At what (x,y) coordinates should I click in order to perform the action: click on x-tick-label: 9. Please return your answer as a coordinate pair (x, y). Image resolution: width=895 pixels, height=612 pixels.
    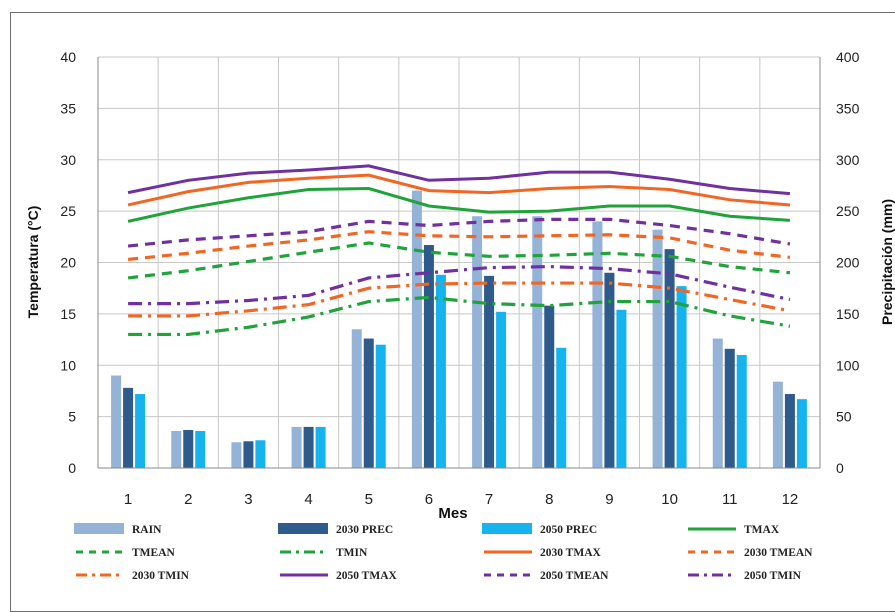
    Looking at the image, I should click on (609, 499).